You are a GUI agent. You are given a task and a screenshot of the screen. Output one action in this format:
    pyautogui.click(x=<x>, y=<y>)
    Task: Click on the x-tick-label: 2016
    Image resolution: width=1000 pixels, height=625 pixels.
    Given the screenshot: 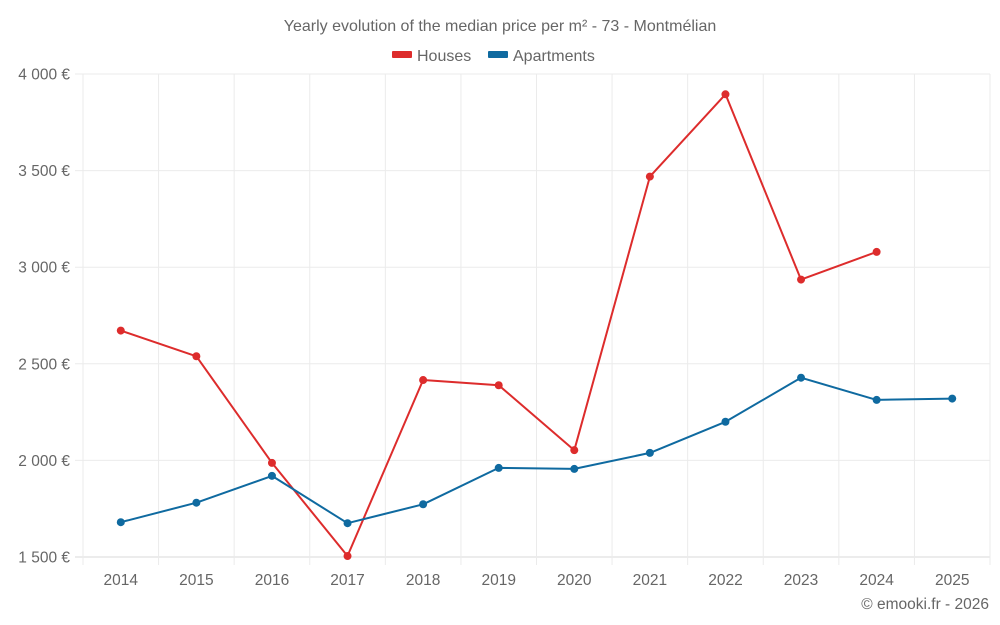 What is the action you would take?
    pyautogui.click(x=272, y=580)
    